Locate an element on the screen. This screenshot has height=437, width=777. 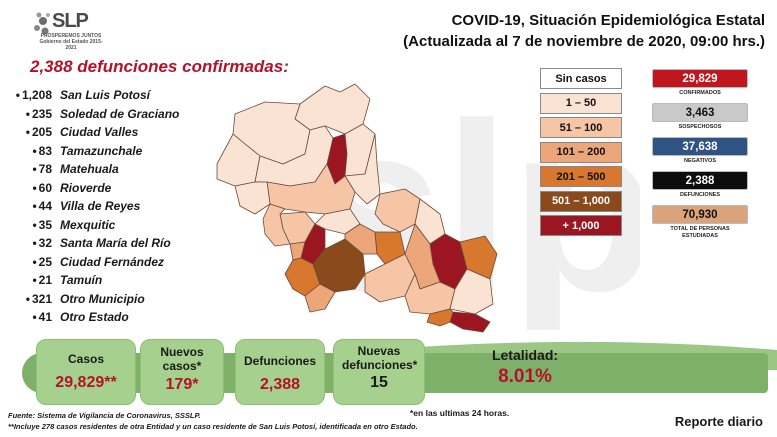
death-count: • 78 is located at coordinates (42, 169).